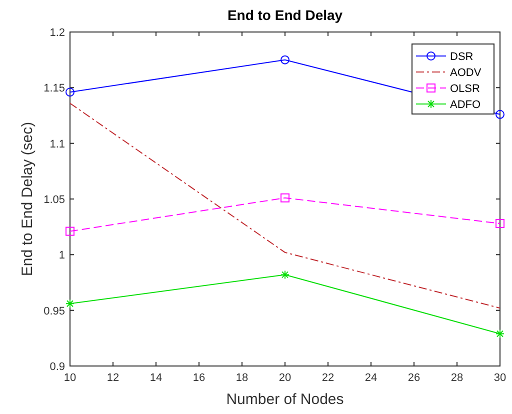 This screenshot has height=414, width=512. Describe the element at coordinates (466, 73) in the screenshot. I see `legend-label: AODV` at that location.